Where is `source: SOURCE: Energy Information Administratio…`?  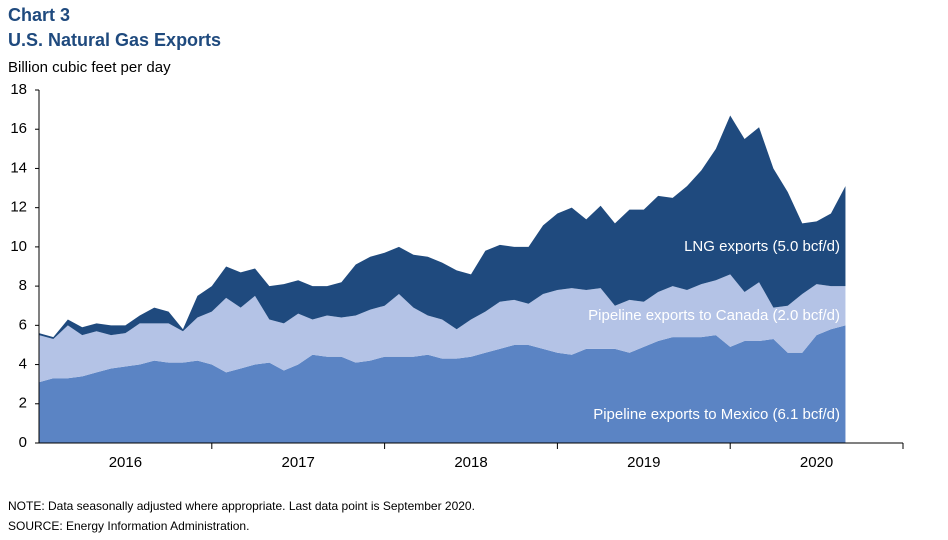 source: SOURCE: Energy Information Administratio… is located at coordinates (128, 526).